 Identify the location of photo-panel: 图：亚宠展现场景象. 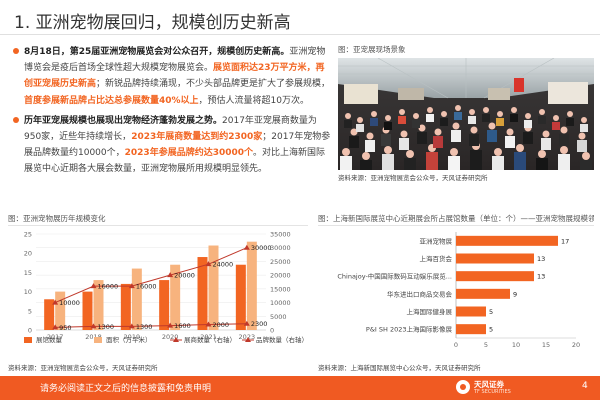
(466, 113).